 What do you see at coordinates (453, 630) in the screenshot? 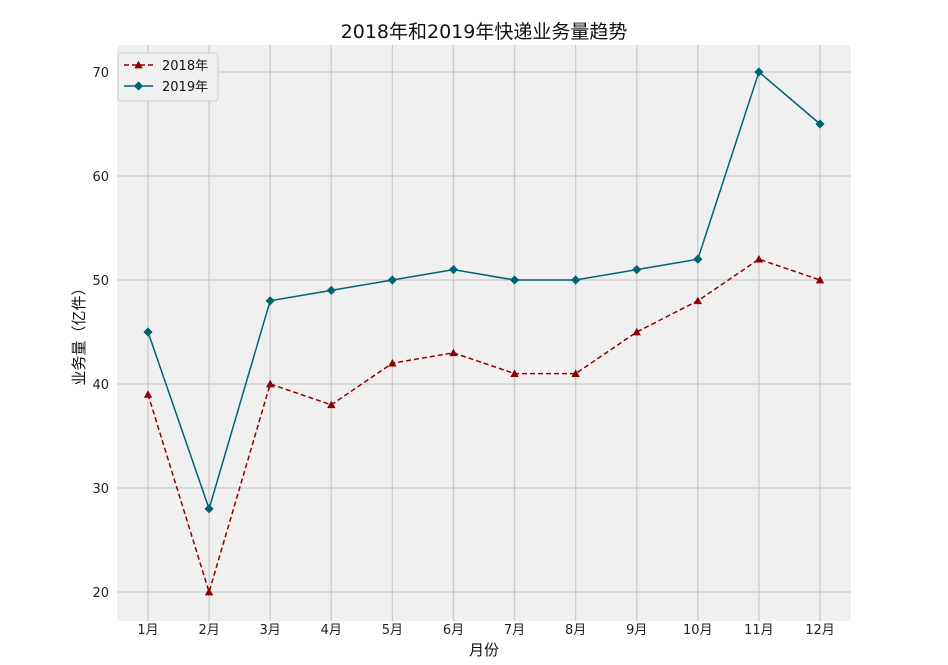
I see `x-tick-label: 6月` at bounding box center [453, 630].